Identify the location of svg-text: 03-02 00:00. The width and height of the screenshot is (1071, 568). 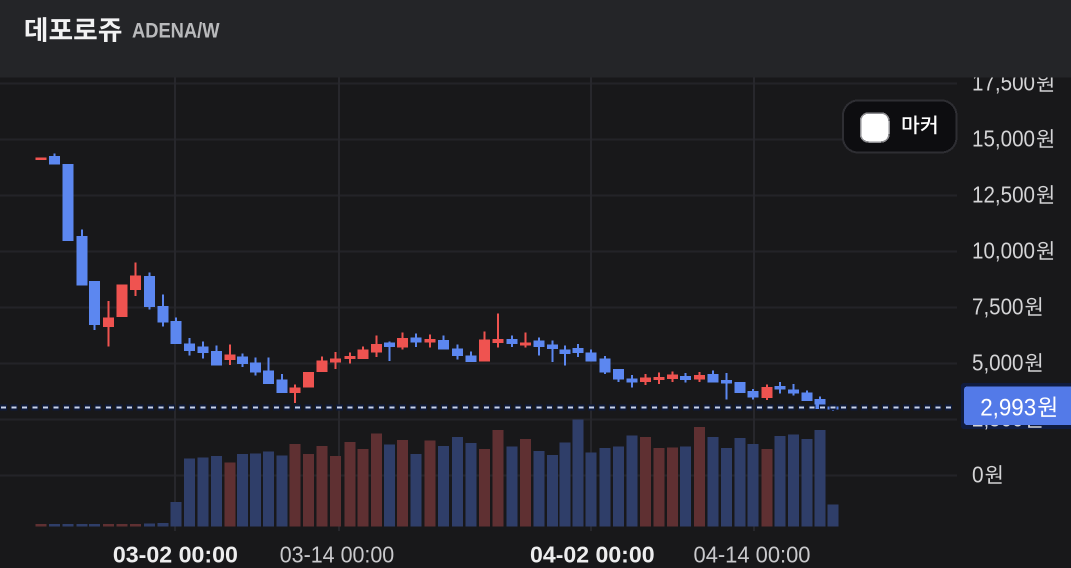
(175, 555).